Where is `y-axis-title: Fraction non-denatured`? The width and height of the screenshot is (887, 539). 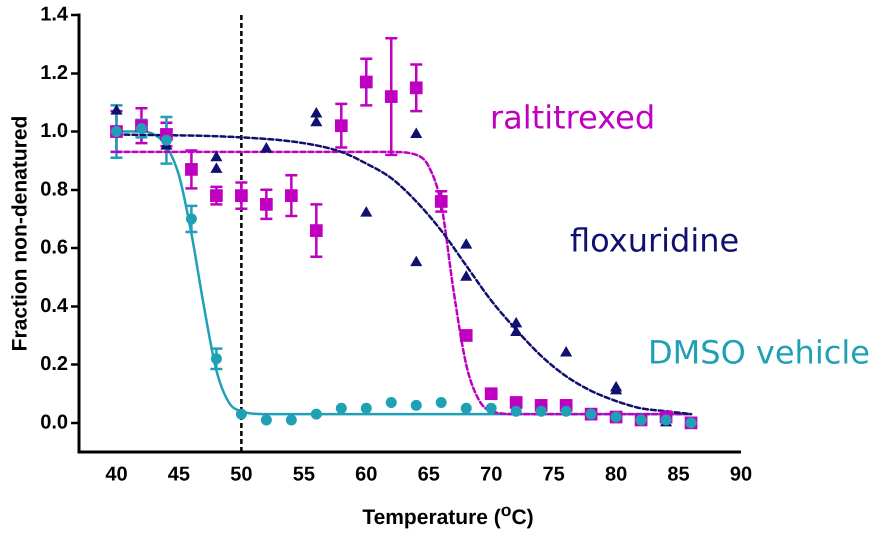
y-axis-title: Fraction non-denatured is located at coordinates (20, 234).